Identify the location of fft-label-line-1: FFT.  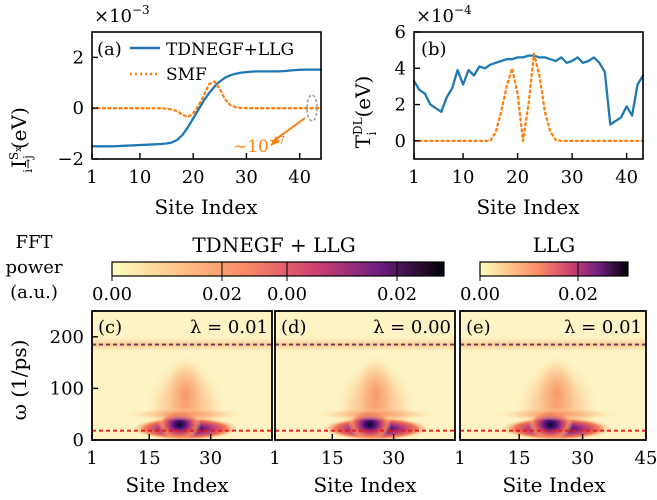
(34, 242).